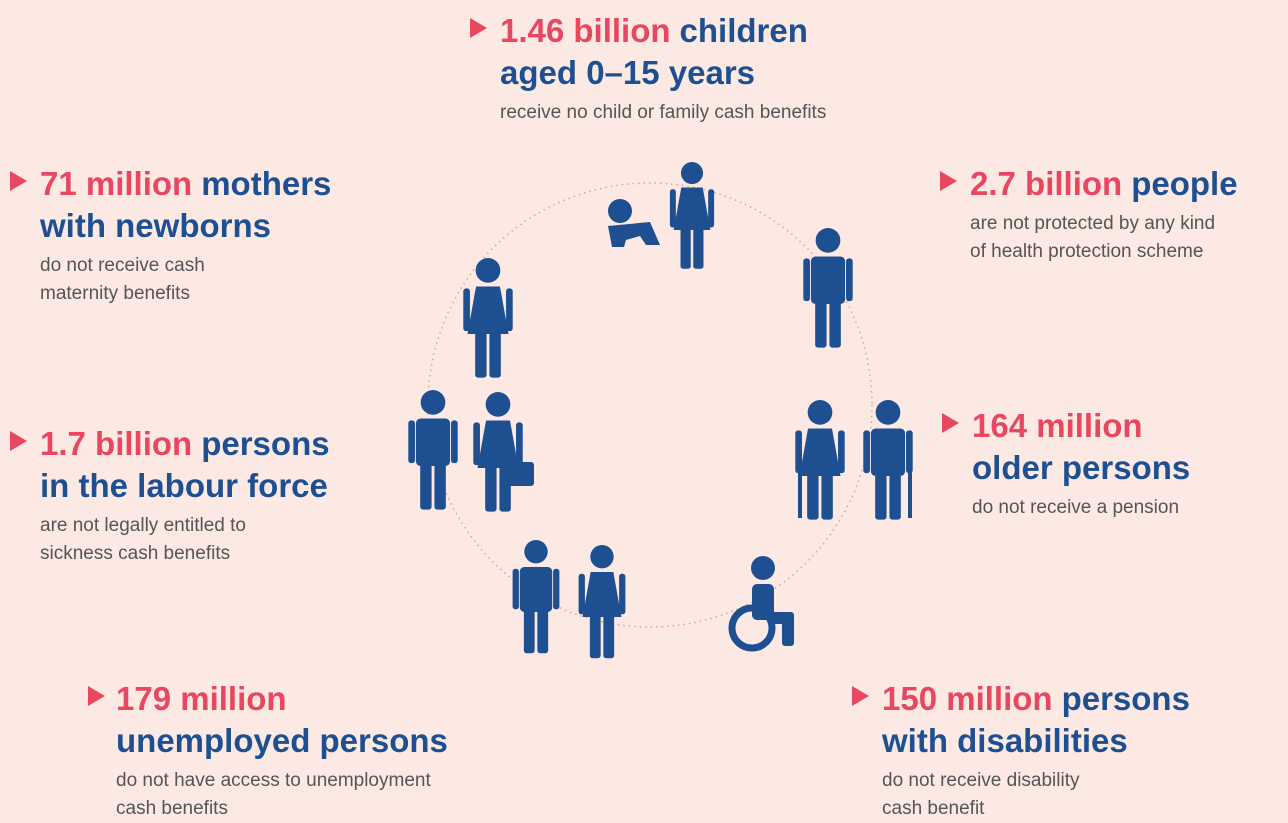  I want to click on highlight: 1.7 billion, so click(116, 443).